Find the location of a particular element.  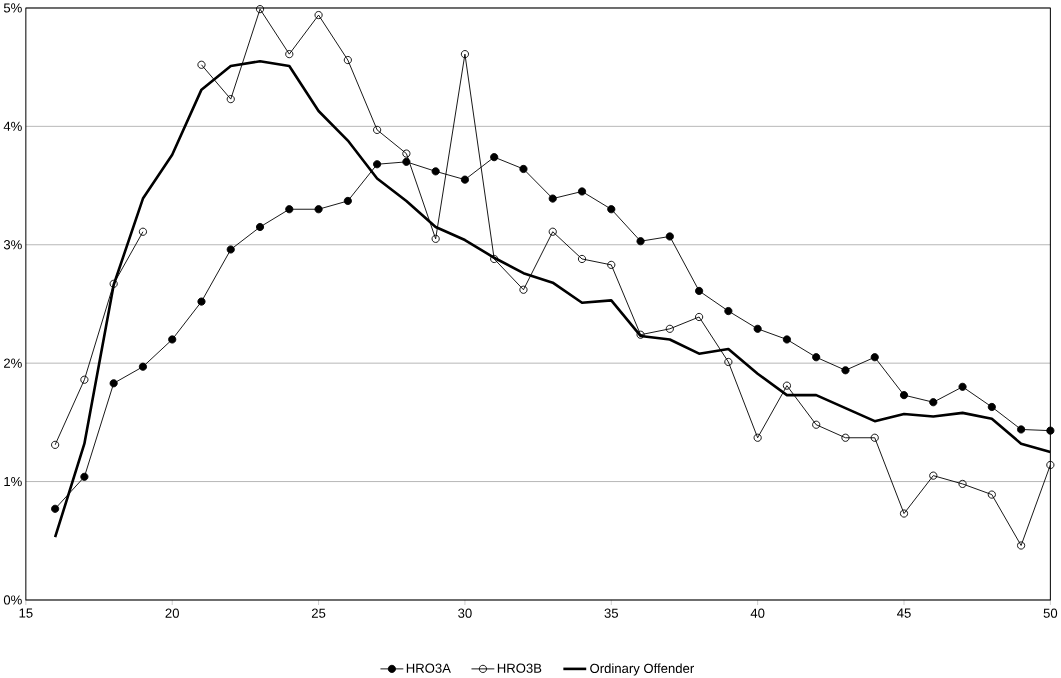

x-tick-label: 35 is located at coordinates (611, 613).